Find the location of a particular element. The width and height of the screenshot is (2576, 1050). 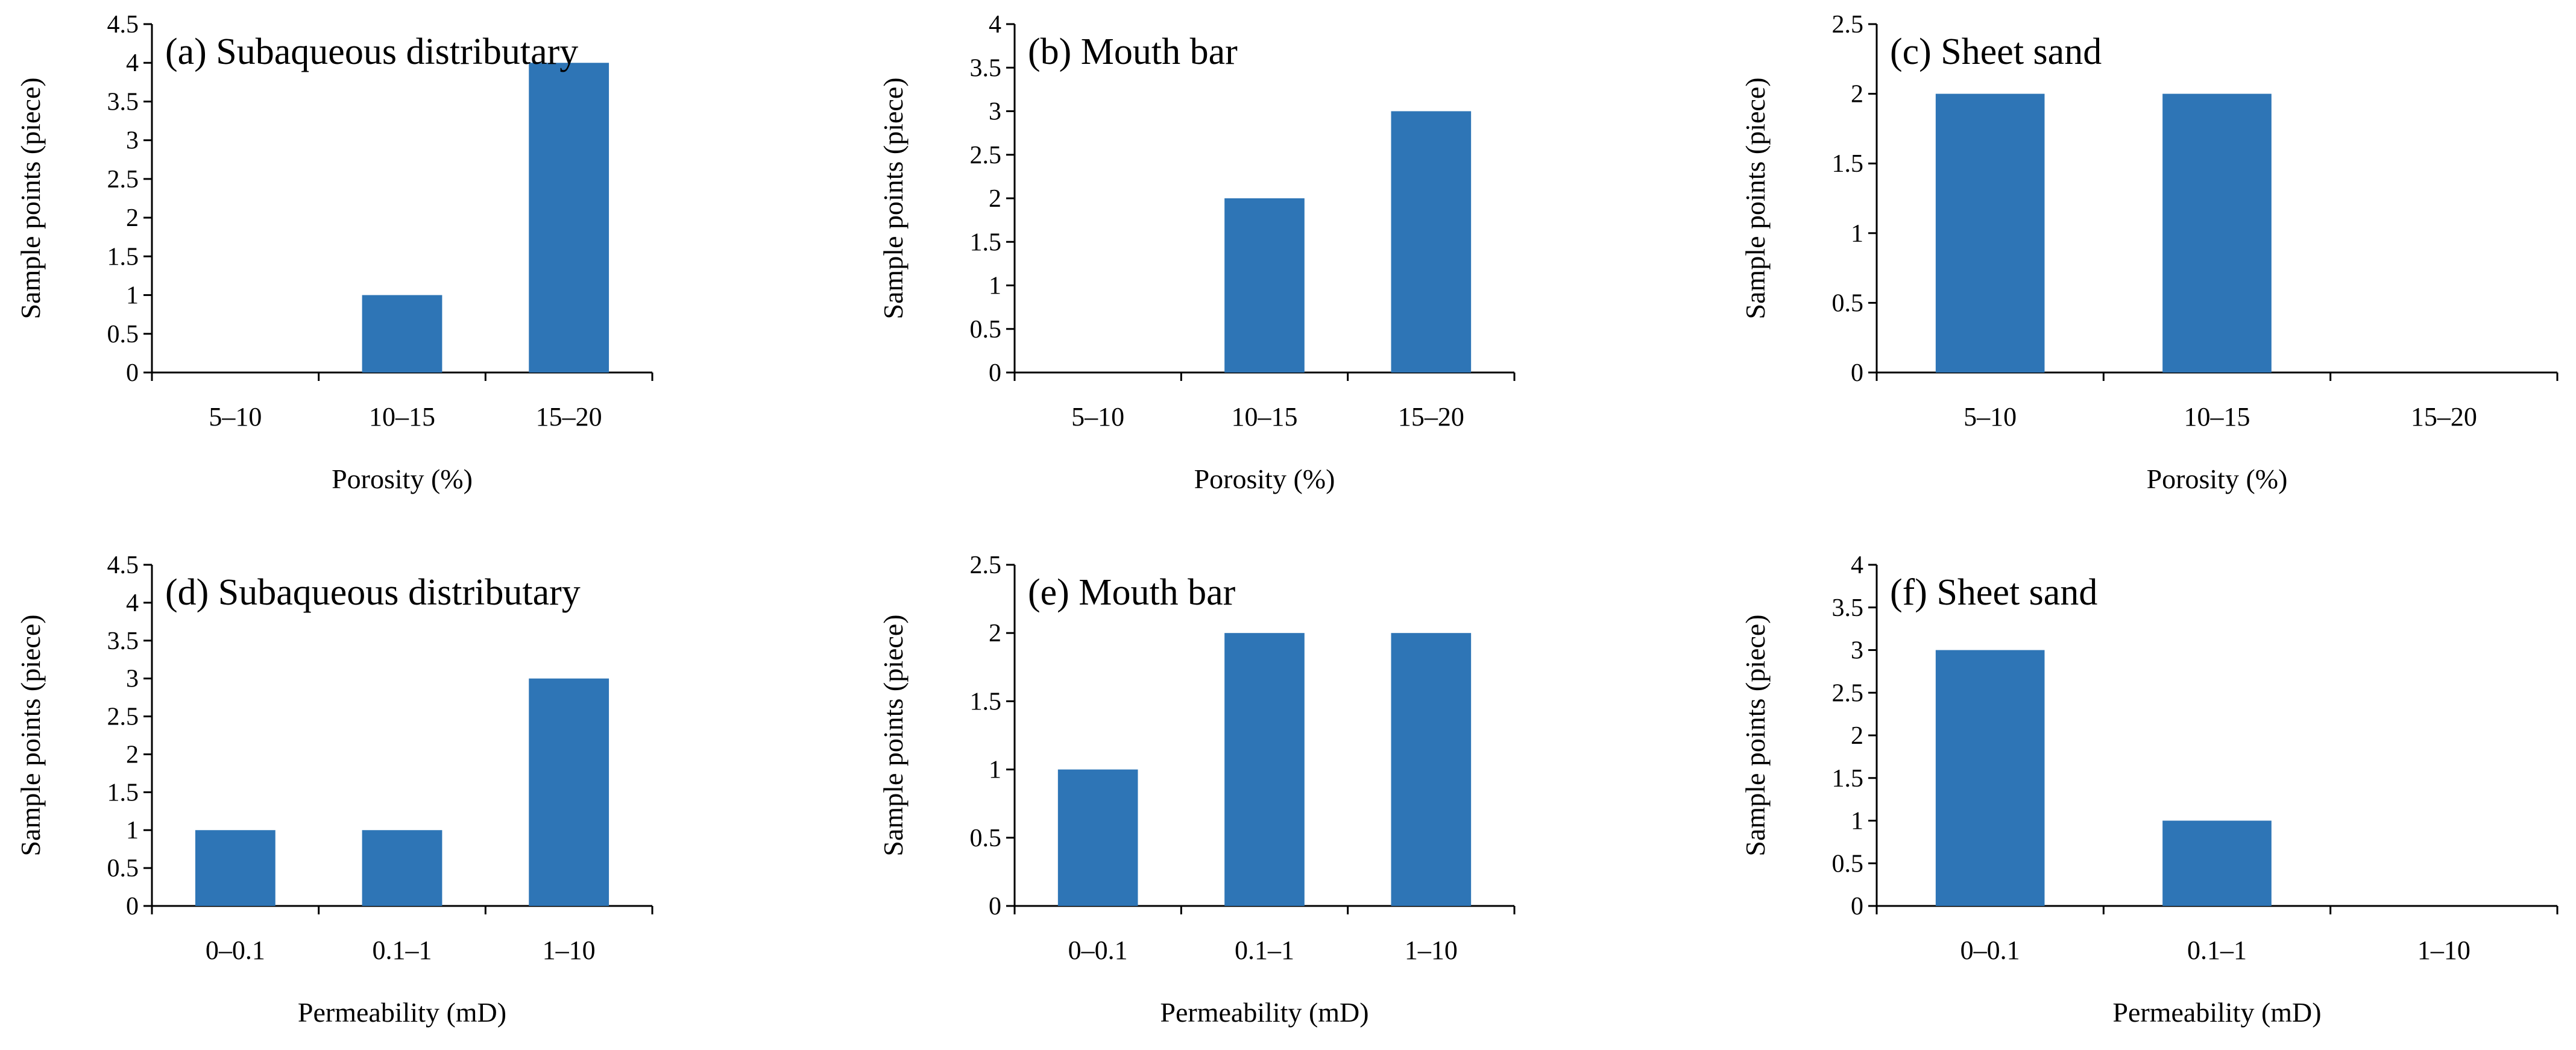

panel-title: (c) Sheet sand is located at coordinates (1996, 51).